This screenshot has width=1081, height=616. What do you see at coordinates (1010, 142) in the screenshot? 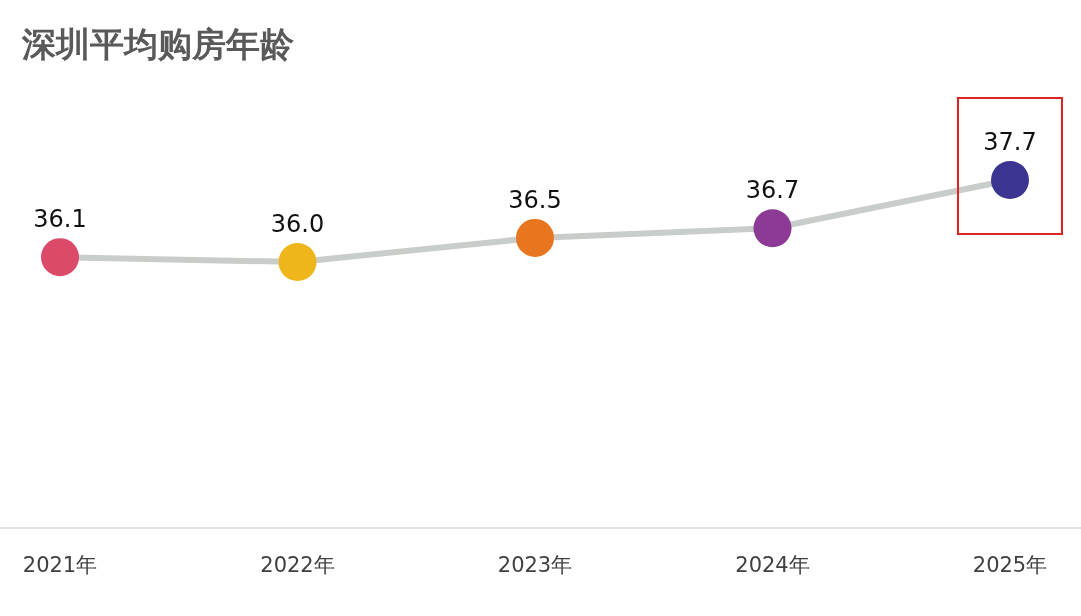
I see `data-label: 37.7` at bounding box center [1010, 142].